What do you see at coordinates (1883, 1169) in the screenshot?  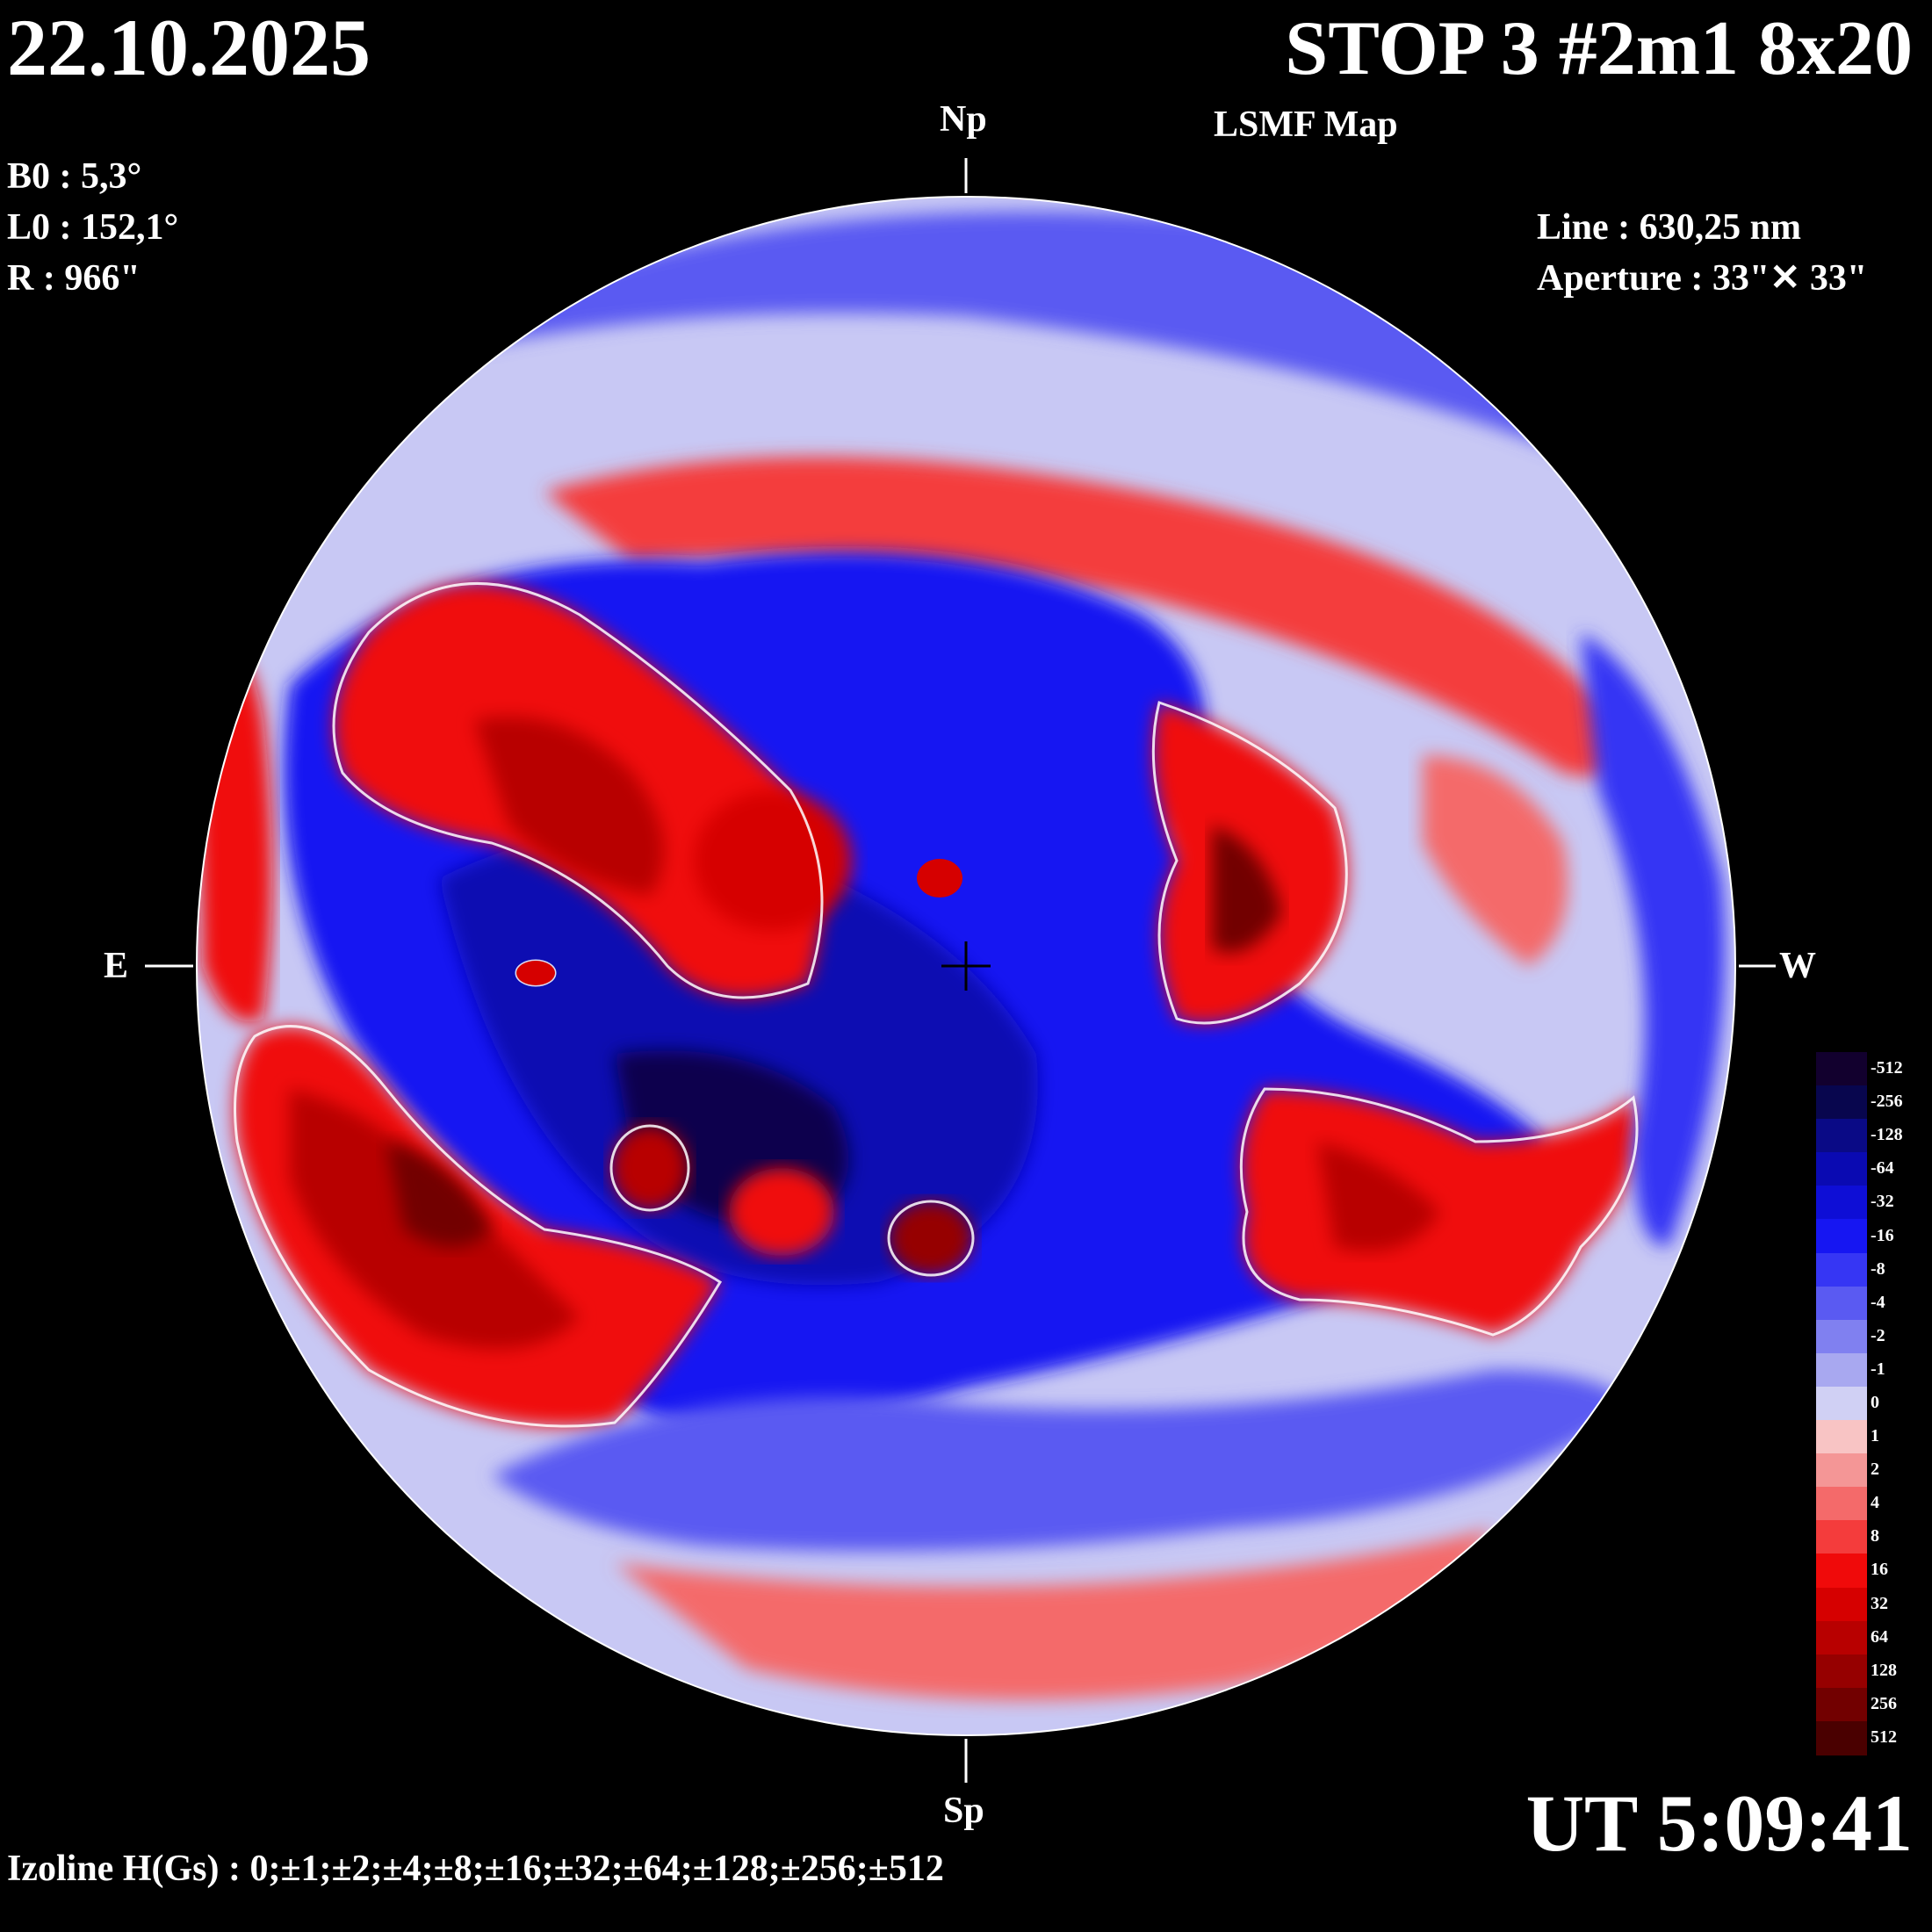 I see `scale-label: -64` at bounding box center [1883, 1169].